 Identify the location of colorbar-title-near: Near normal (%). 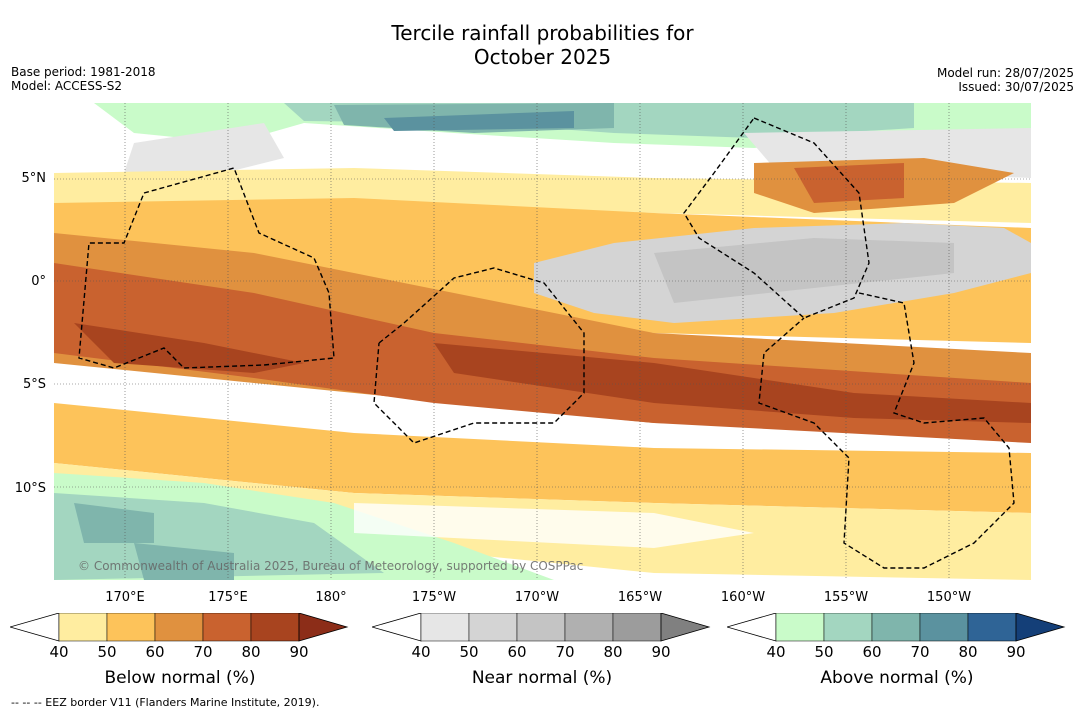
(542, 678).